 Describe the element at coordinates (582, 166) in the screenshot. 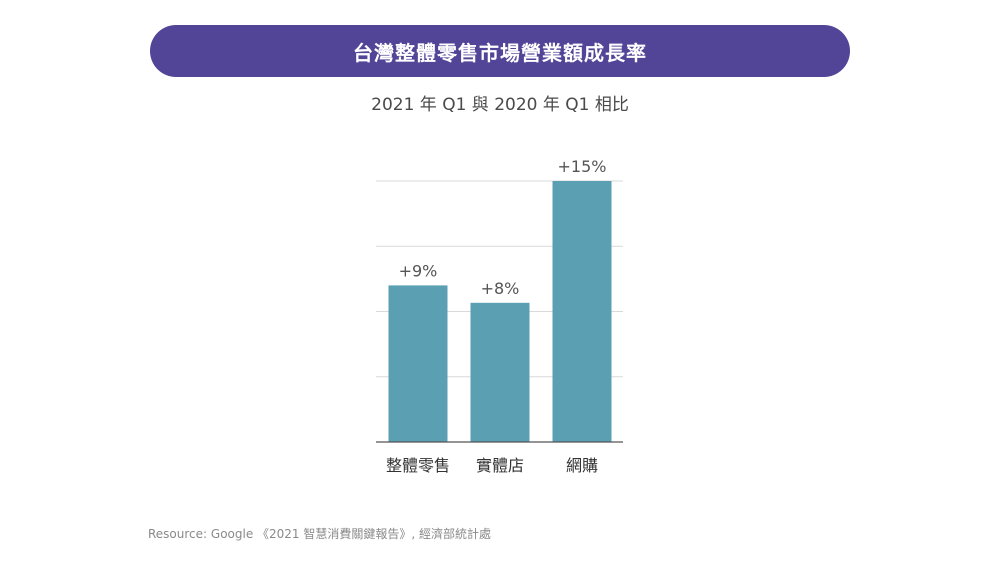

I see `data-label: +15%` at that location.